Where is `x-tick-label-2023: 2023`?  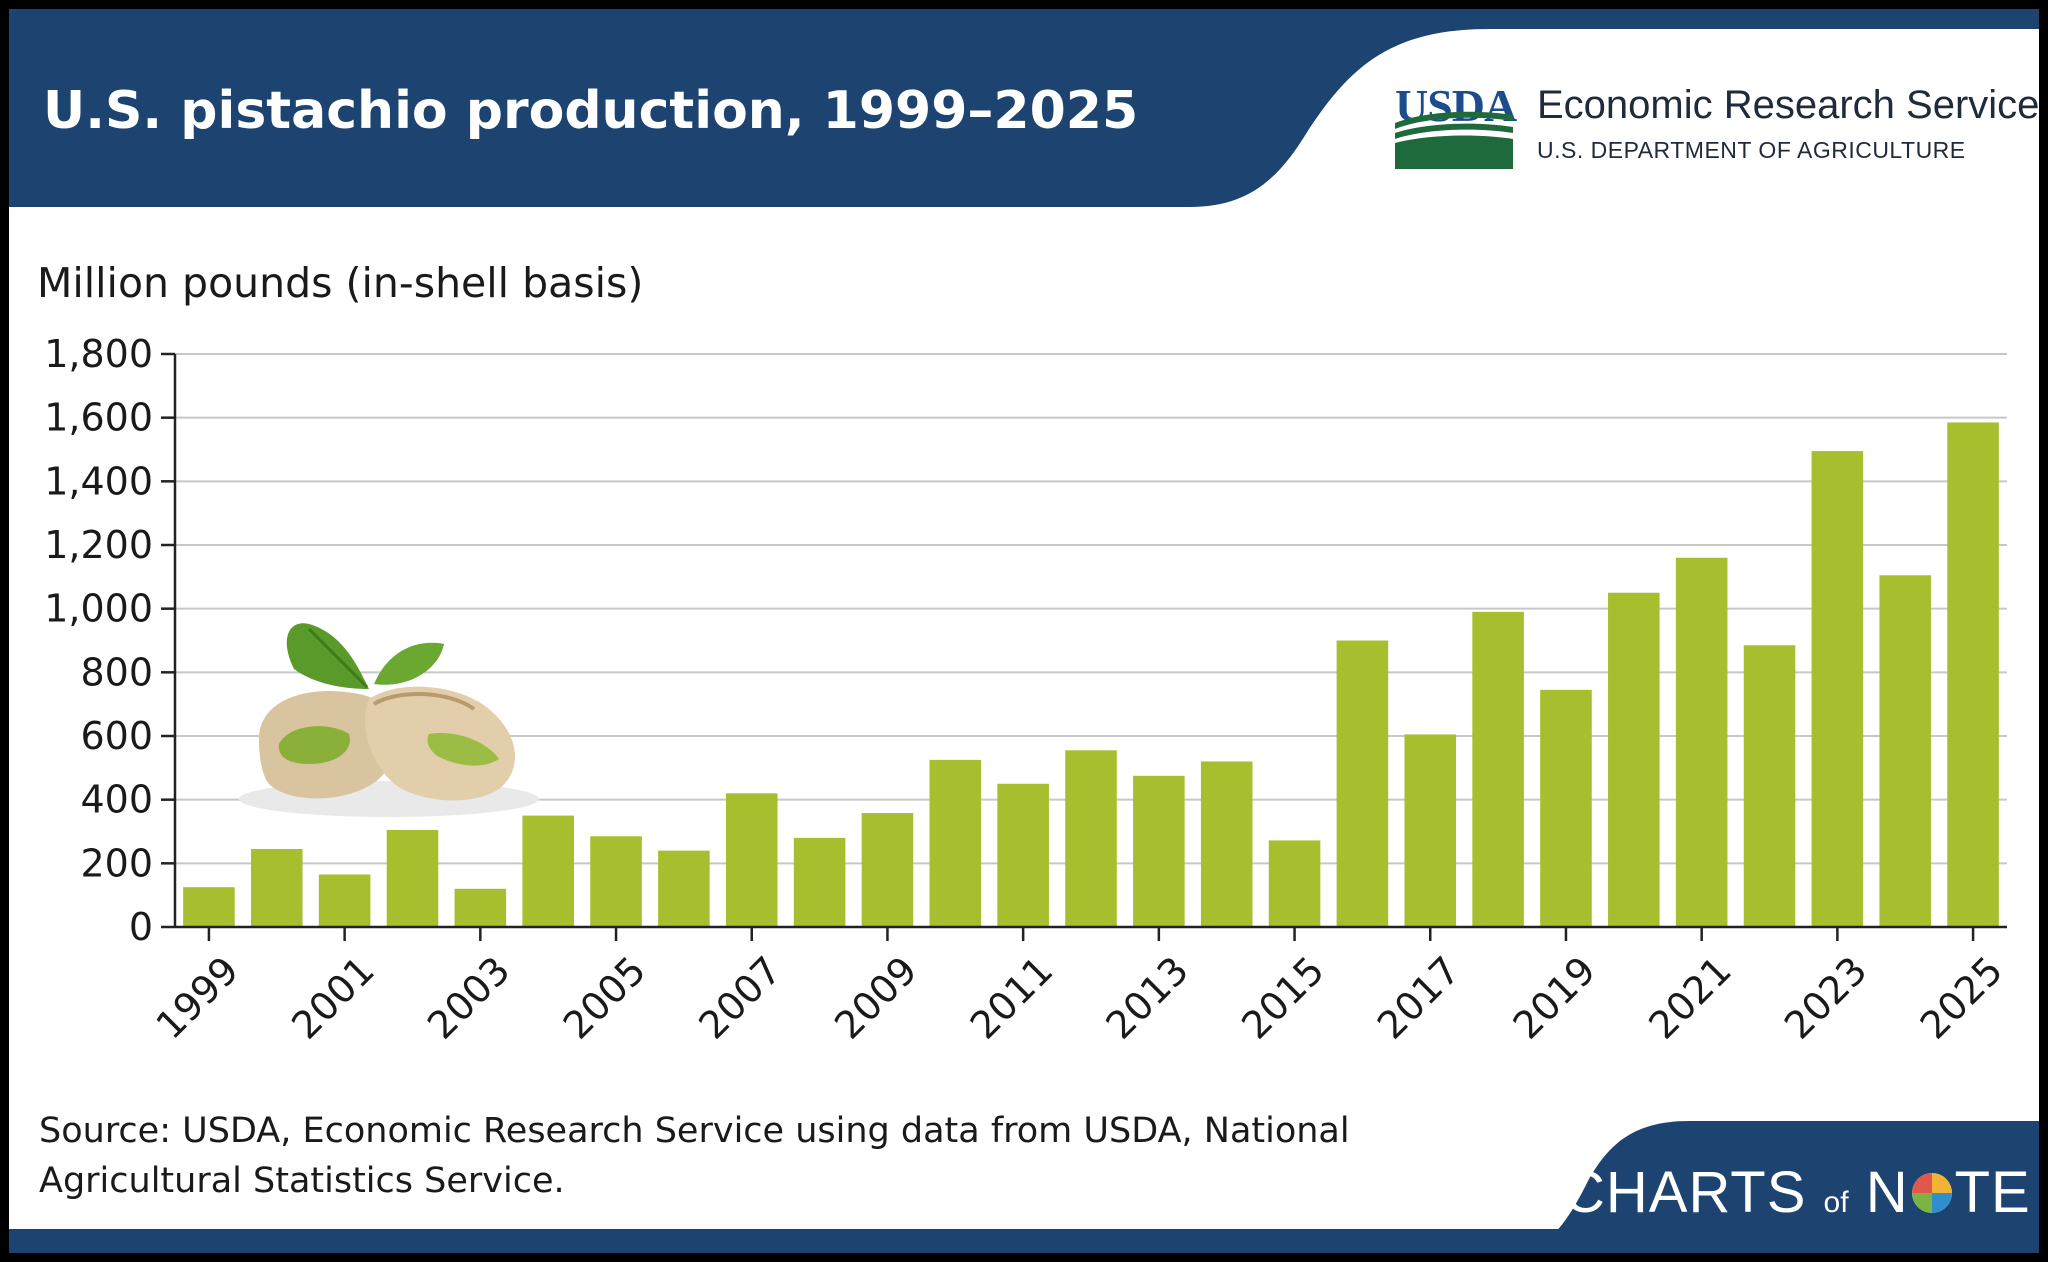
x-tick-label-2023: 2023 is located at coordinates (1826, 998).